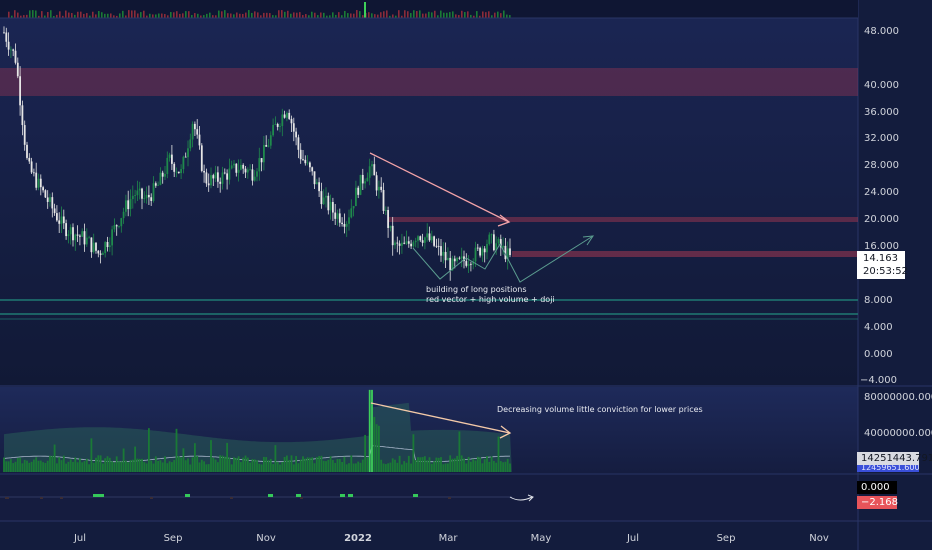 This screenshot has height=550, width=932. I want to click on oscillator-curve-arrowhead, so click(530, 498).